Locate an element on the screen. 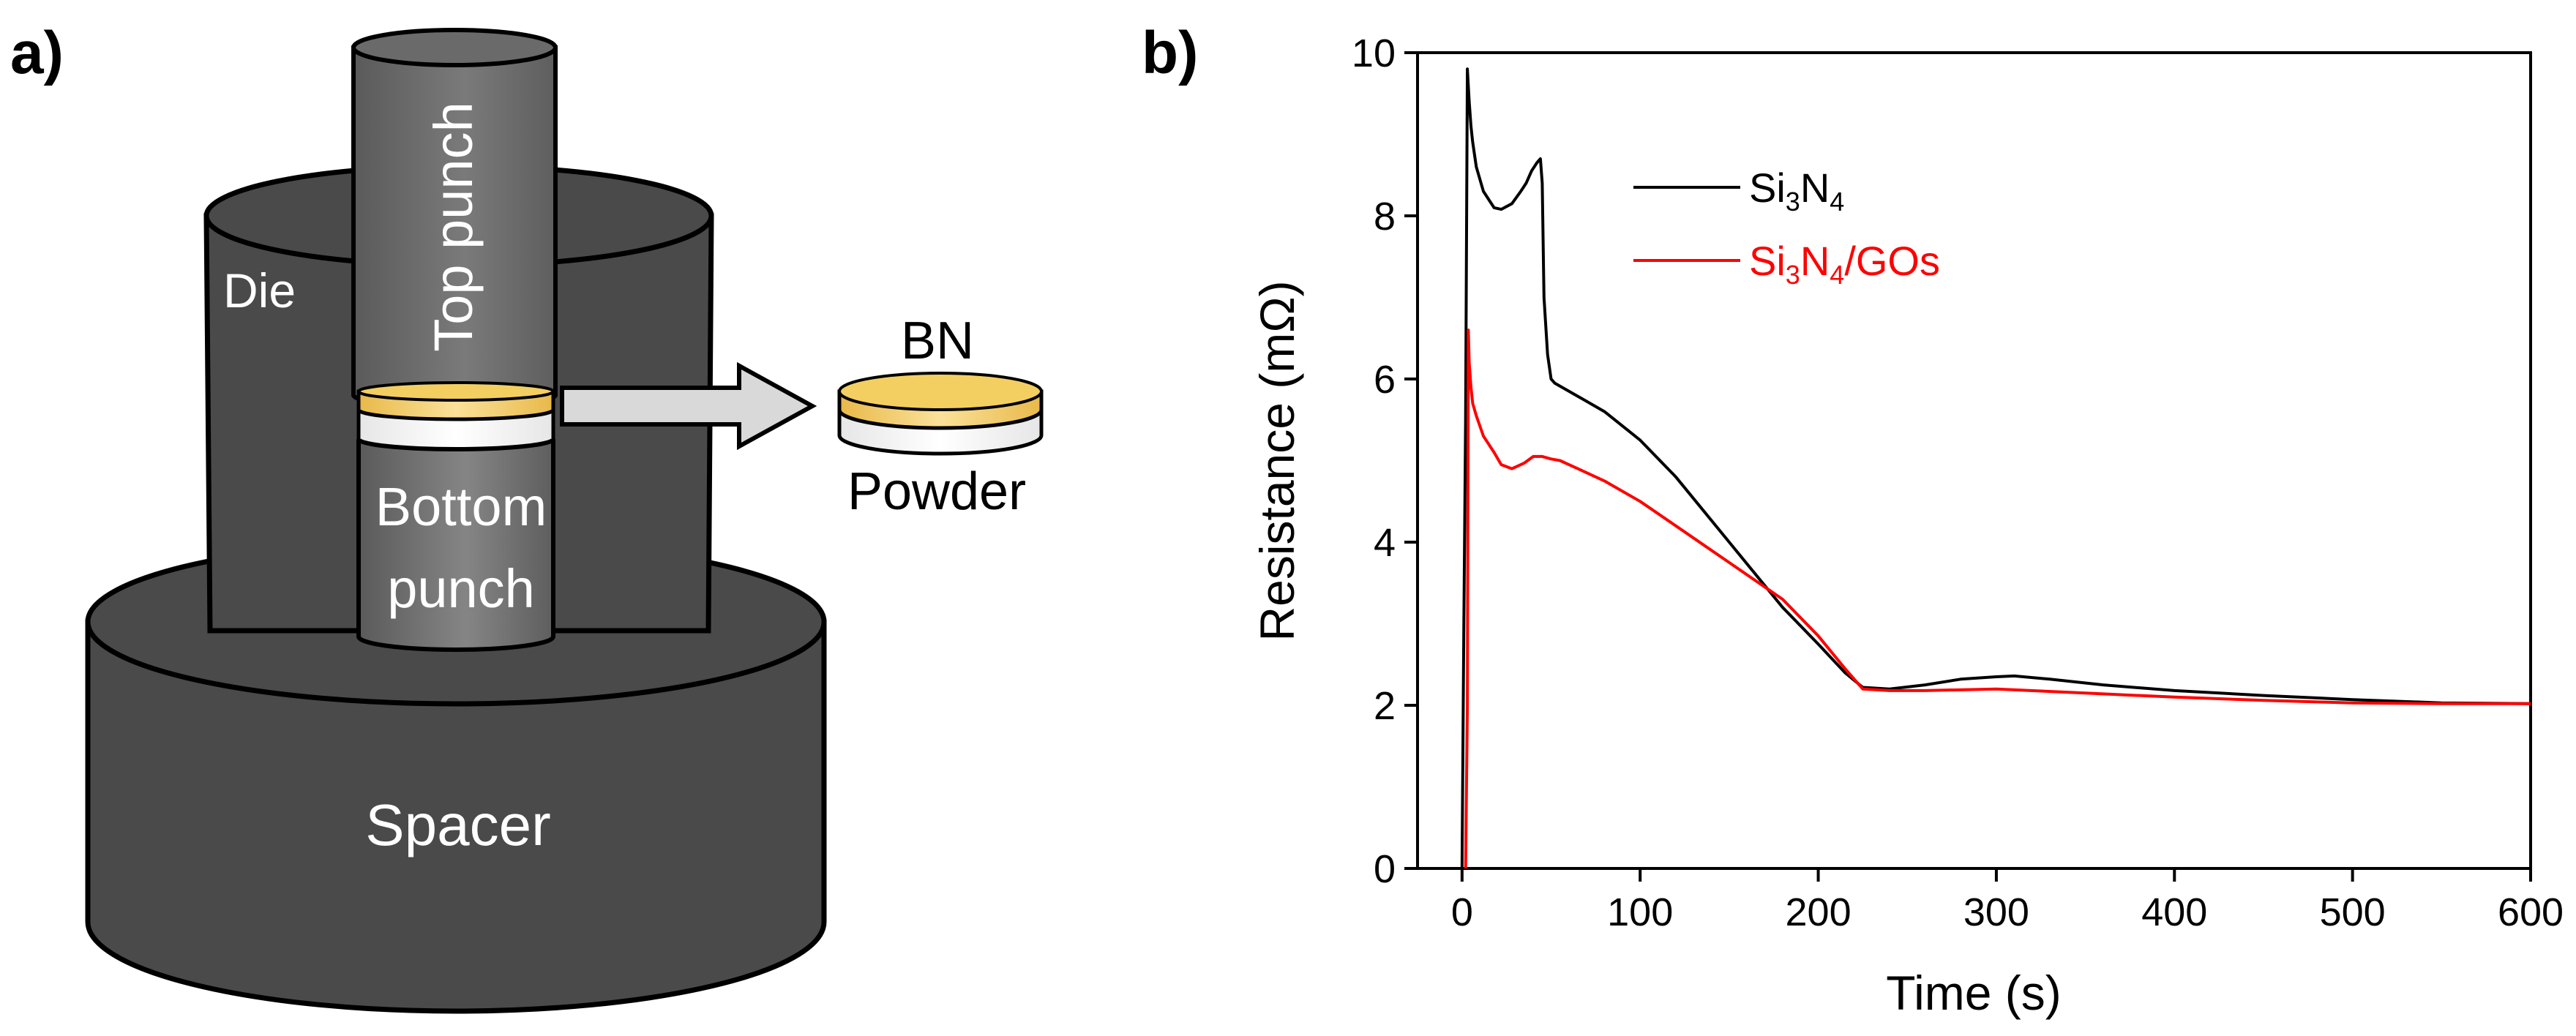 The image size is (2576, 1036). panel-b-letter: b) is located at coordinates (1170, 53).